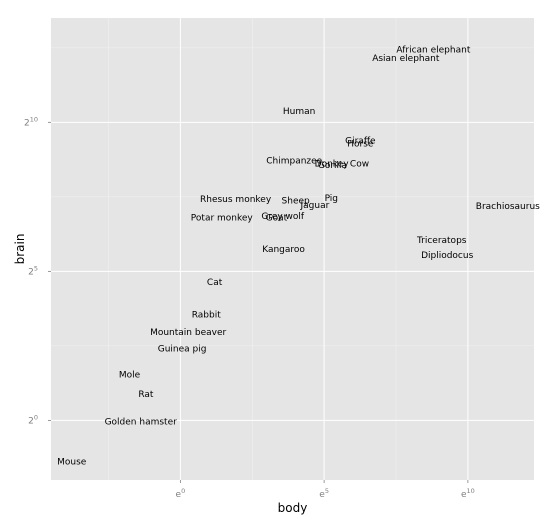  I want to click on y-tick-exponent: 5, so click(36, 268).